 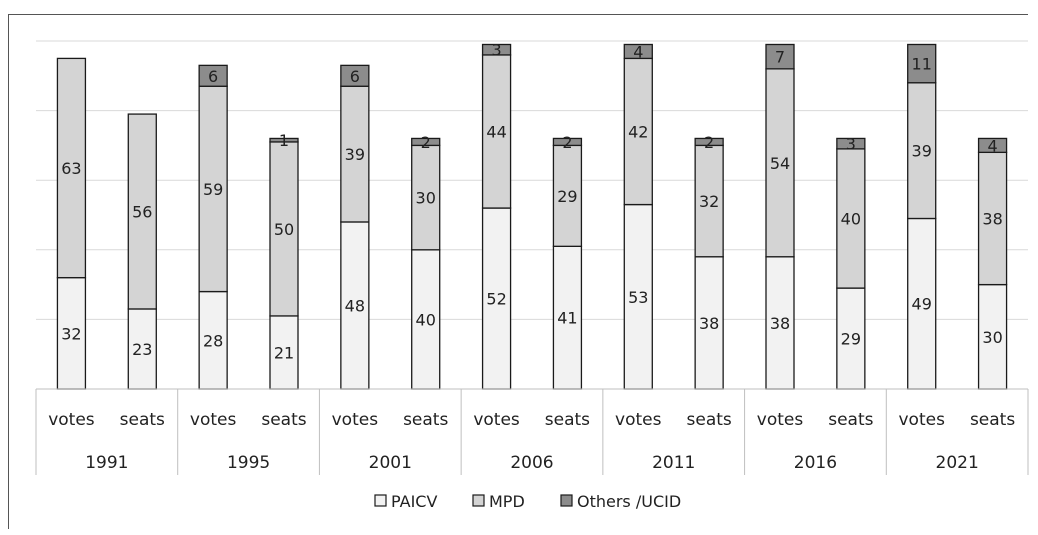 I want to click on data-label: 48, so click(x=355, y=305).